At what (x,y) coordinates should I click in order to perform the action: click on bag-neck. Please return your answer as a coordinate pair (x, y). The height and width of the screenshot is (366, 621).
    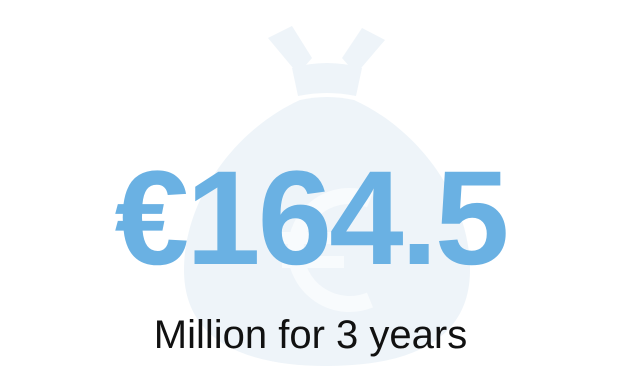
    Looking at the image, I should click on (327, 79).